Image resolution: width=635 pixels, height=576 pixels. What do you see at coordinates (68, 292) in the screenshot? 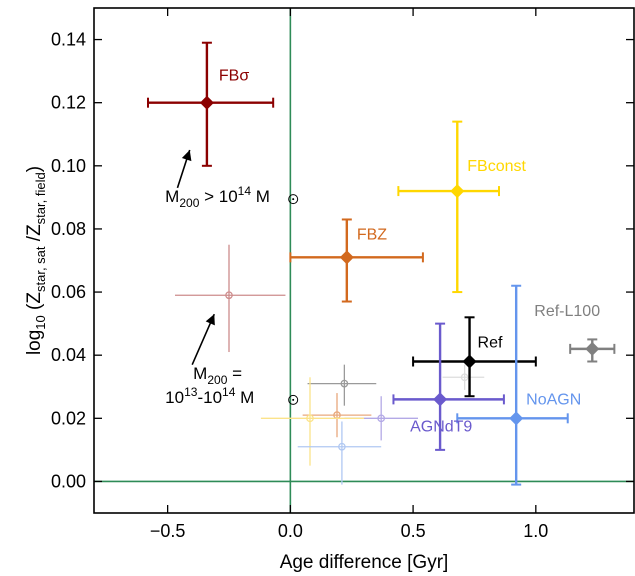
I see `y-tick-label-3: 0.06` at bounding box center [68, 292].